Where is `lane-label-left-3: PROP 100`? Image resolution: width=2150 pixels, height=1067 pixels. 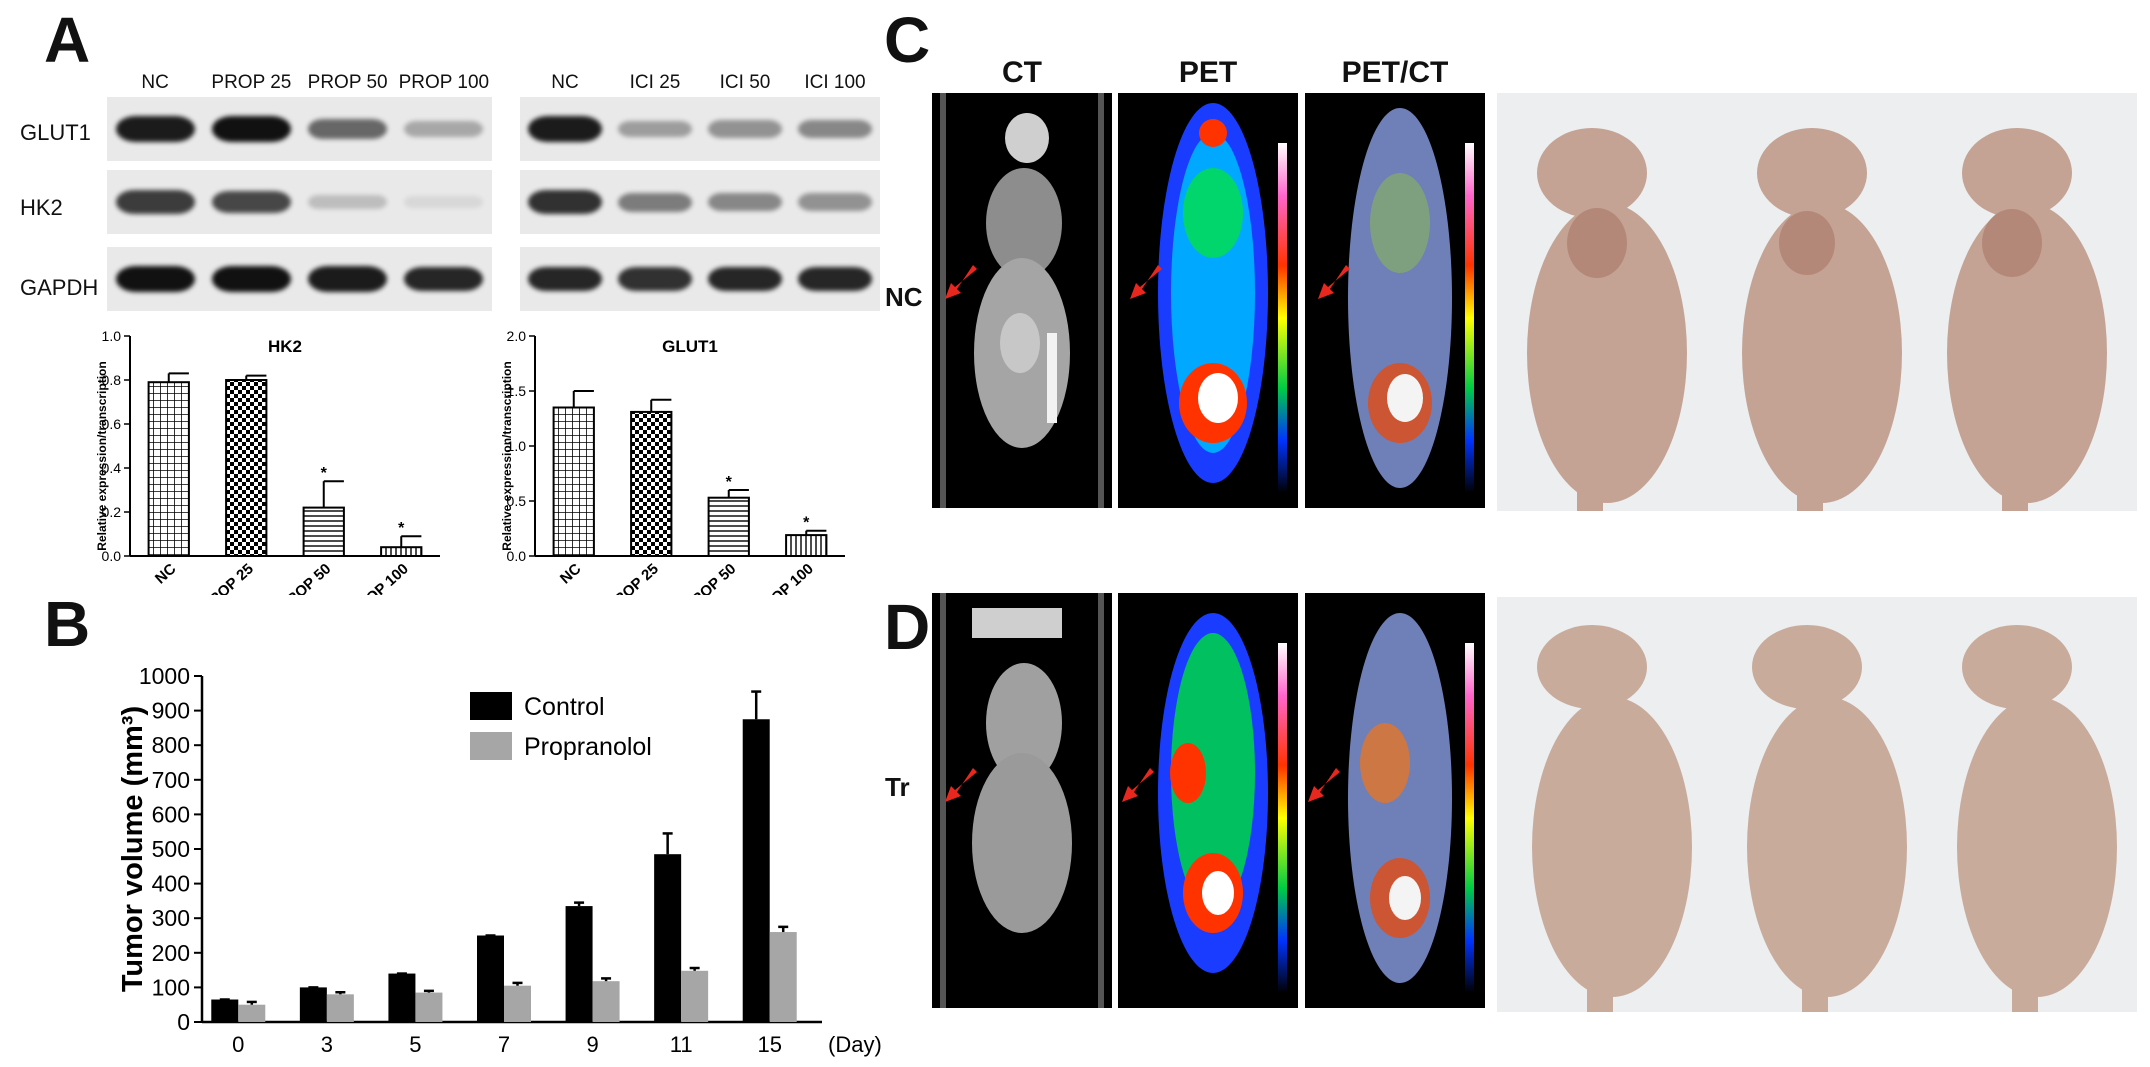
lane-label-left-3: PROP 100 is located at coordinates (444, 82).